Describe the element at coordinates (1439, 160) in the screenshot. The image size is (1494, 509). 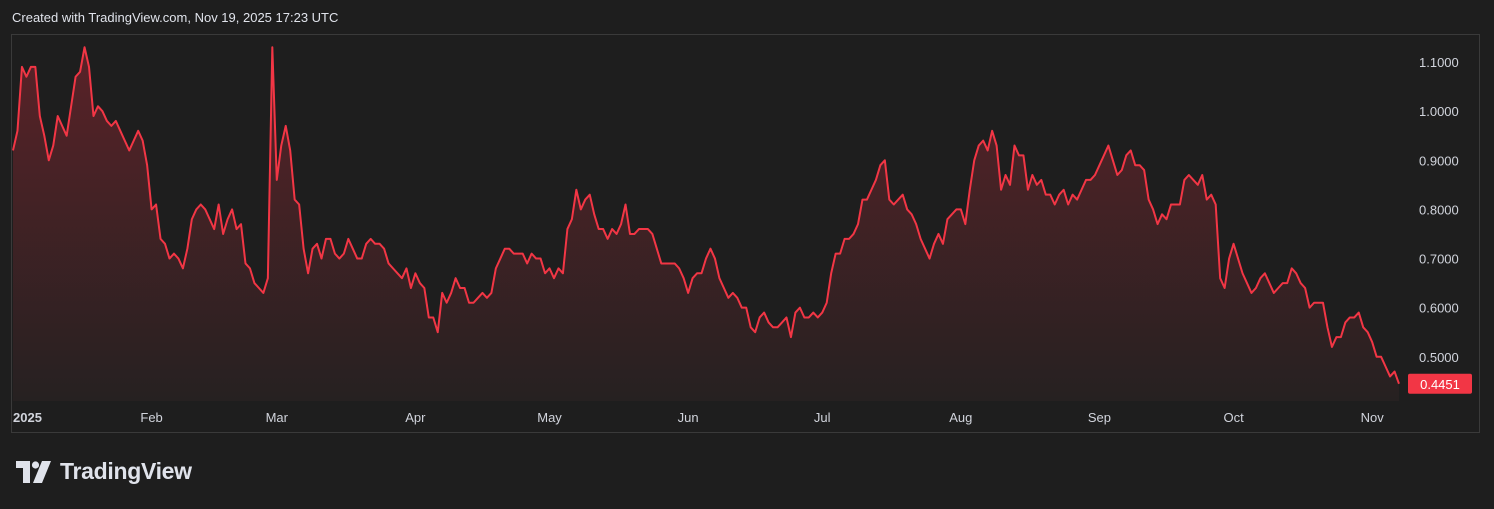
I see `y-tick-label: 0.9000` at that location.